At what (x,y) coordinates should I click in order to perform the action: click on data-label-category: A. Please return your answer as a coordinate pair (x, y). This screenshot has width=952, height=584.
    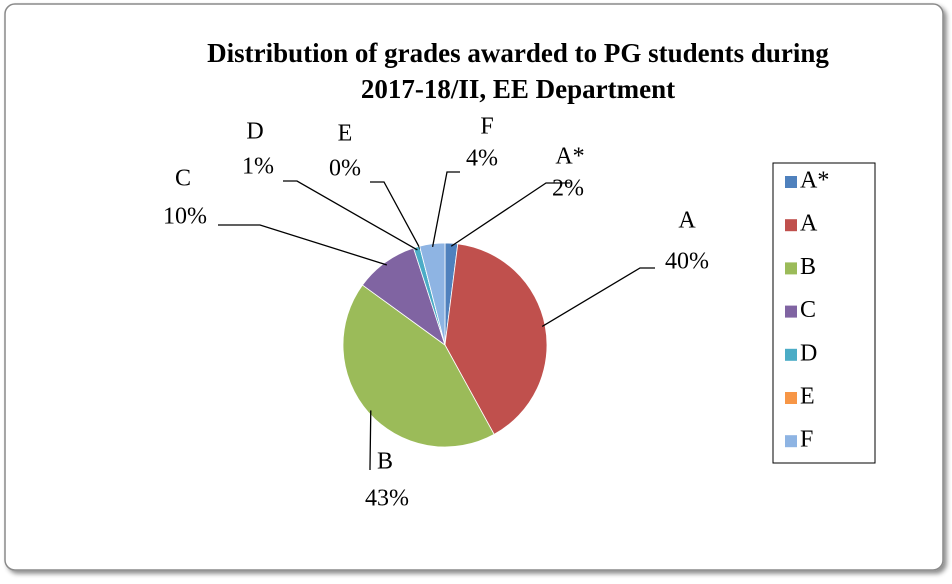
    Looking at the image, I should click on (687, 221).